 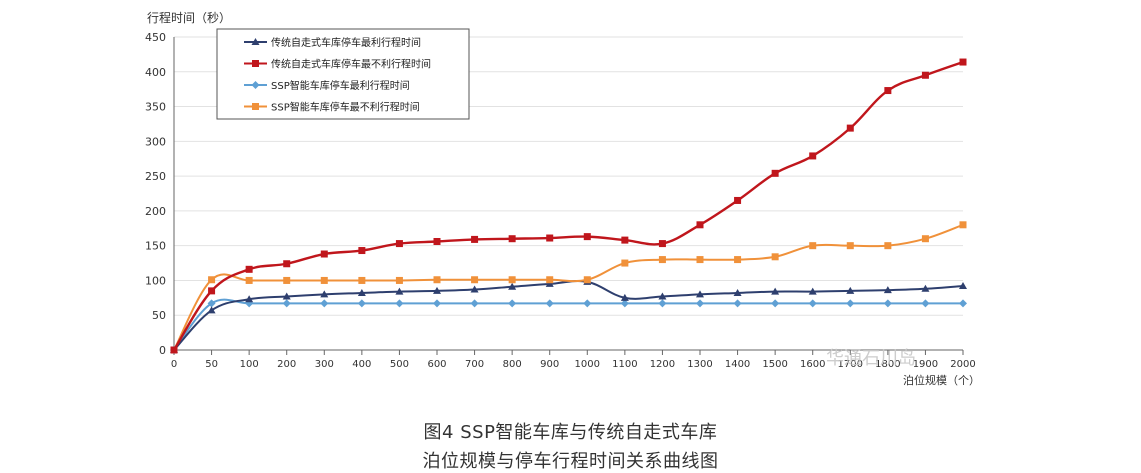 What do you see at coordinates (155, 211) in the screenshot?
I see `y-tick-label: 200` at bounding box center [155, 211].